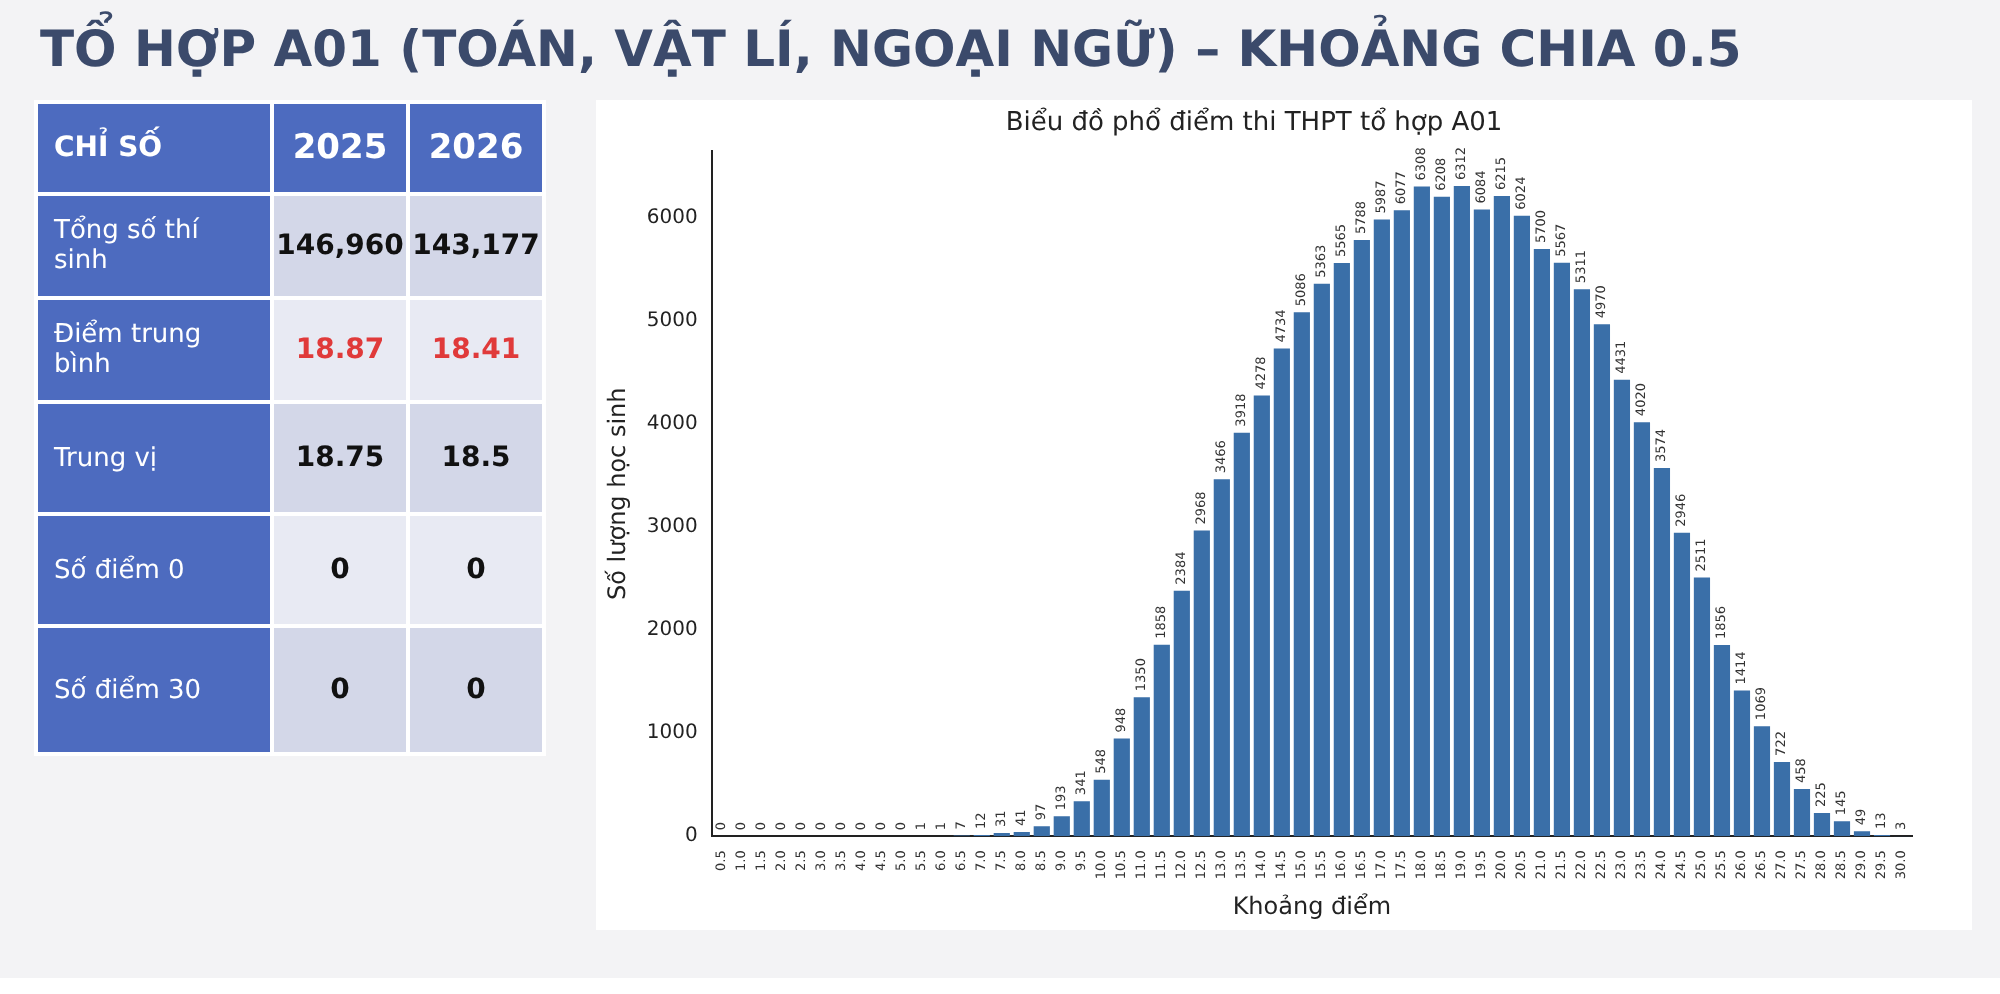  What do you see at coordinates (891, 45) in the screenshot?
I see `text: TỔ HỢP A01 (TOÁN, VẬT LÍ, NGOẠI NGỮ) – KHOẢNG CHIA 0.5` at bounding box center [891, 45].